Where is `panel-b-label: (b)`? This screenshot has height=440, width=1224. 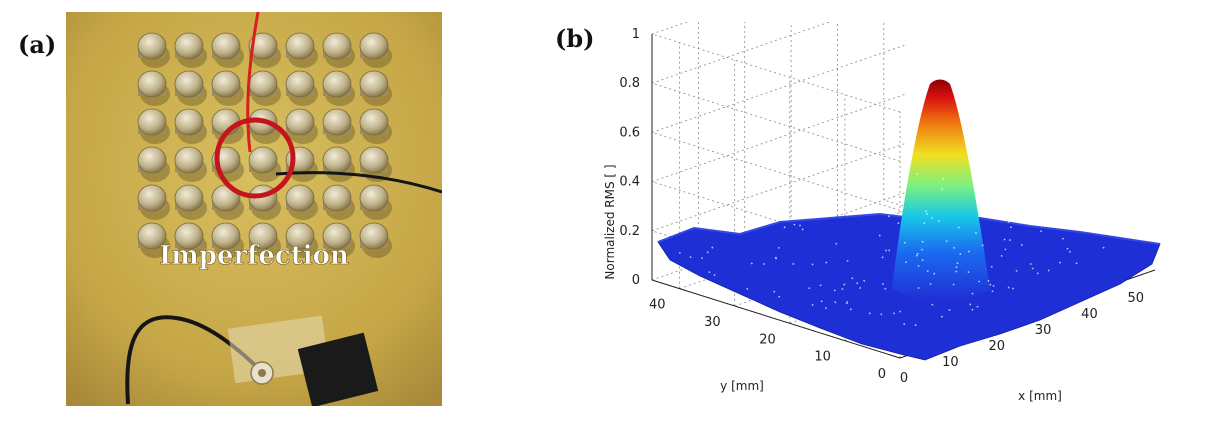
panel-b-label: (b) is located at coordinates (575, 38).